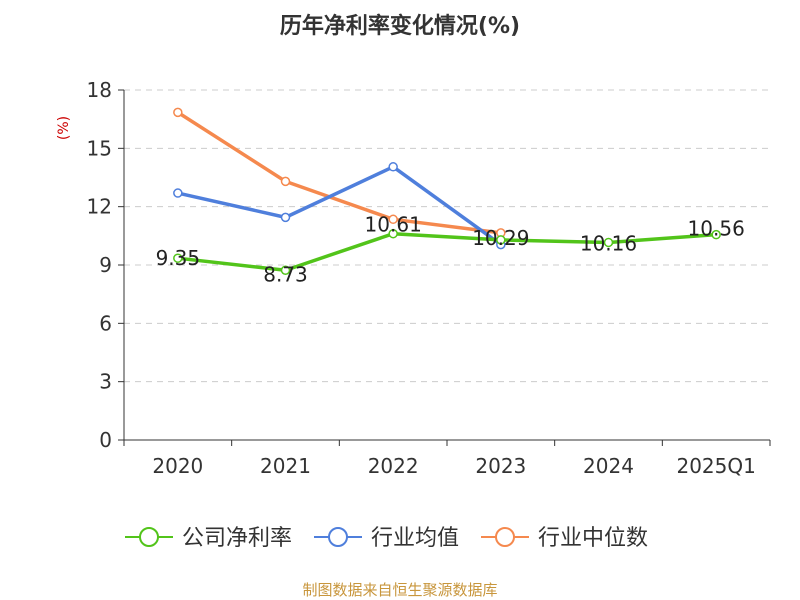 The image size is (800, 600). Describe the element at coordinates (715, 466) in the screenshot. I see `x-tick-label: 2025Q1` at that location.